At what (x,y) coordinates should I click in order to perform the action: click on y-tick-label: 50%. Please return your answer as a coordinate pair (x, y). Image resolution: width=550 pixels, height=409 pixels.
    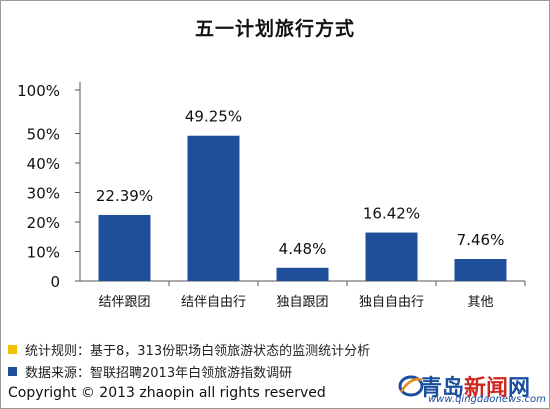
    Looking at the image, I should click on (43, 135).